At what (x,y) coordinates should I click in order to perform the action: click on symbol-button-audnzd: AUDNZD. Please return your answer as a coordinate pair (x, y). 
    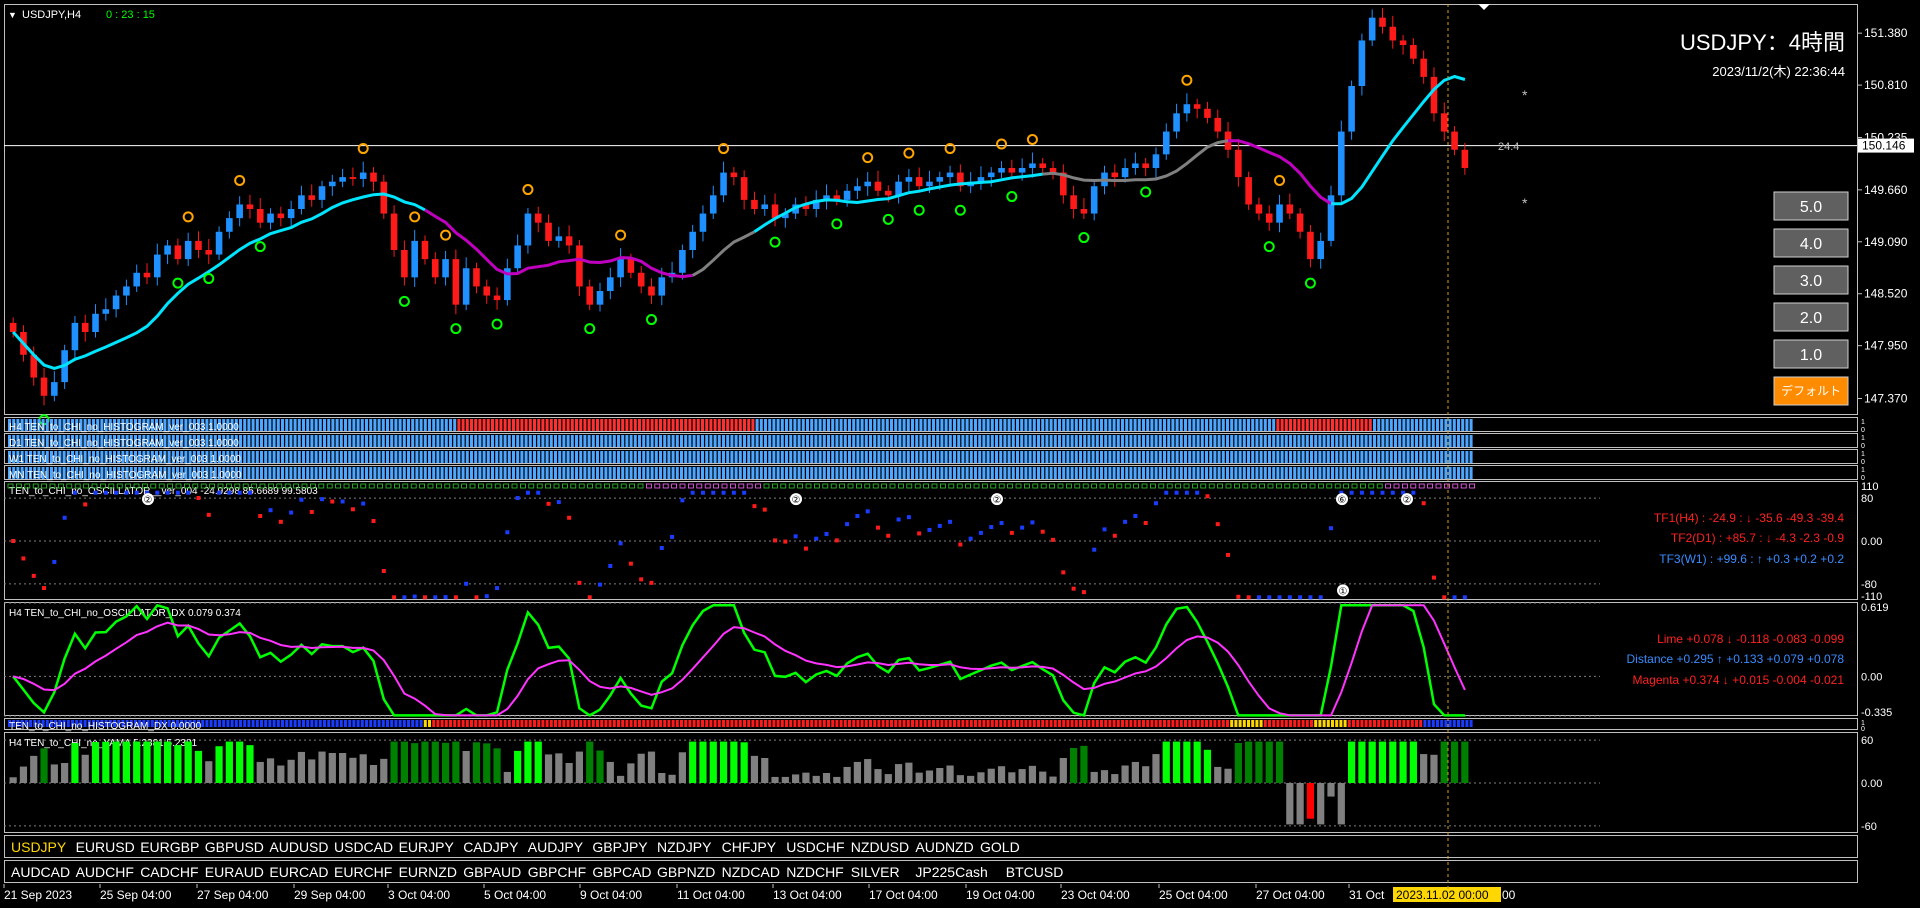
    Looking at the image, I should click on (944, 847).